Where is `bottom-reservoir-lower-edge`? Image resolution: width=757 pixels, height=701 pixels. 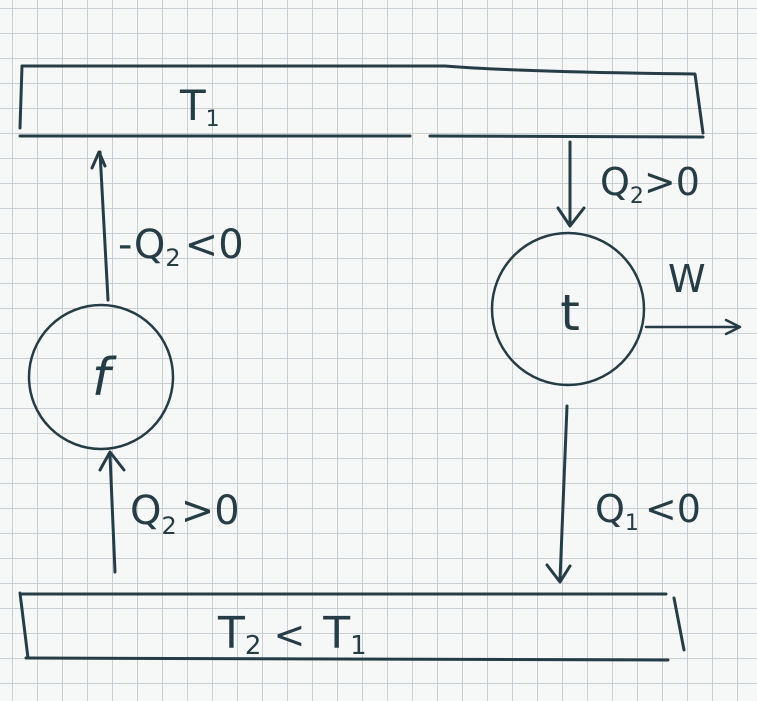 bottom-reservoir-lower-edge is located at coordinates (347, 659).